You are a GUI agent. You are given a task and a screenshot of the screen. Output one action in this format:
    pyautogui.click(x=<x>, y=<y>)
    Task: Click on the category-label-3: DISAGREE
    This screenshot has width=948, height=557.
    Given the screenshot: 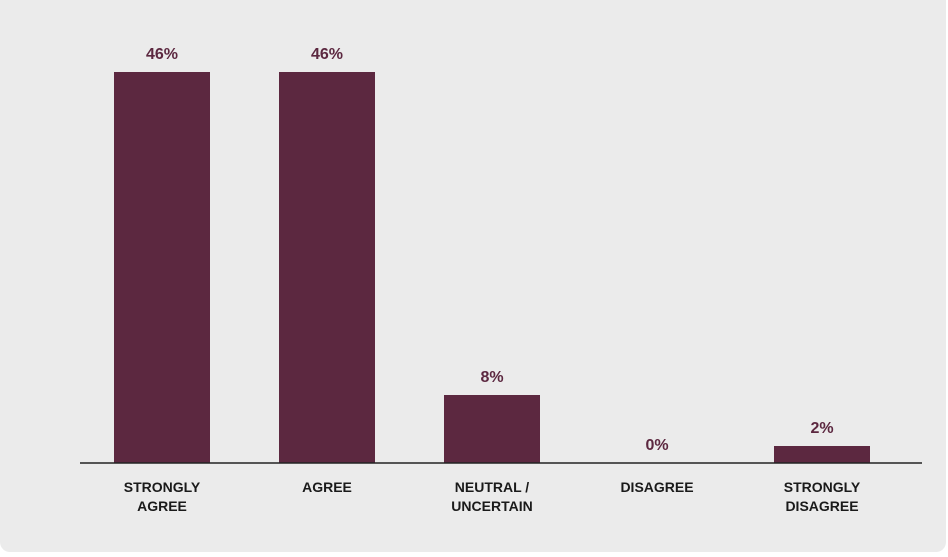 What is the action you would take?
    pyautogui.click(x=656, y=487)
    